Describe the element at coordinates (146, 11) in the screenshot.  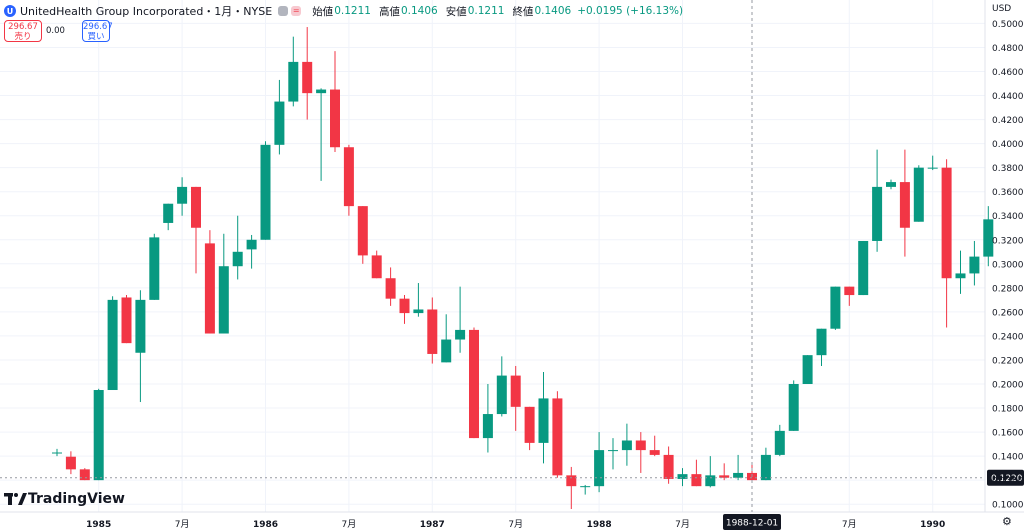
I see `symbol-title: UnitedHealth Group Incorporated・1月・NYSE` at that location.